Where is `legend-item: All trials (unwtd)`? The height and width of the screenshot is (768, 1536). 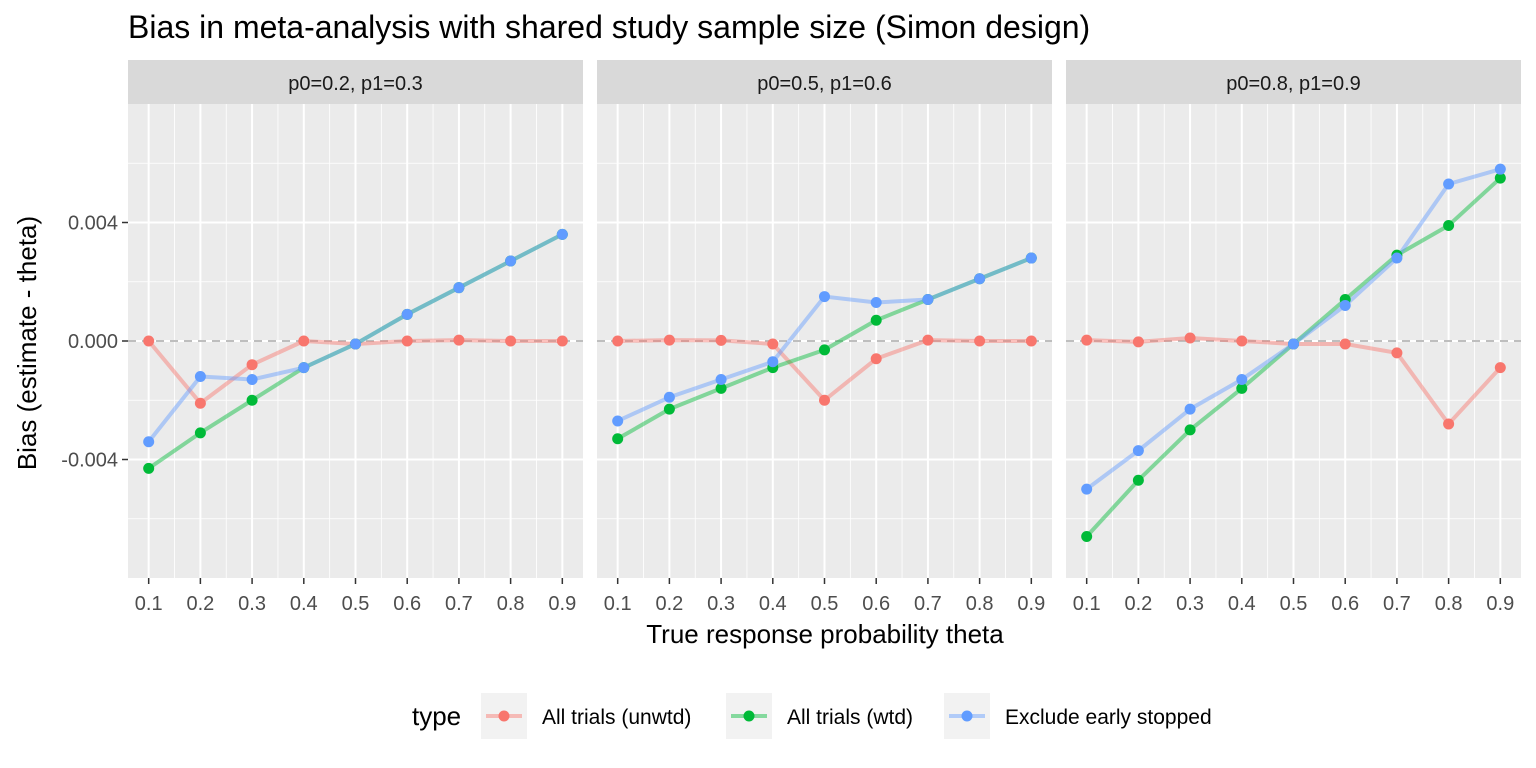
legend-item: All trials (unwtd) is located at coordinates (586, 716).